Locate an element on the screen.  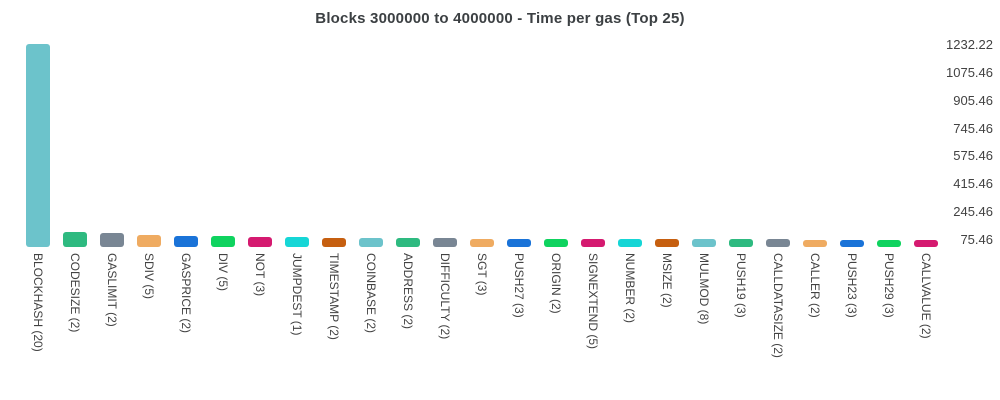
x-axis-label: COINBASE (2) is located at coordinates (371, 293).